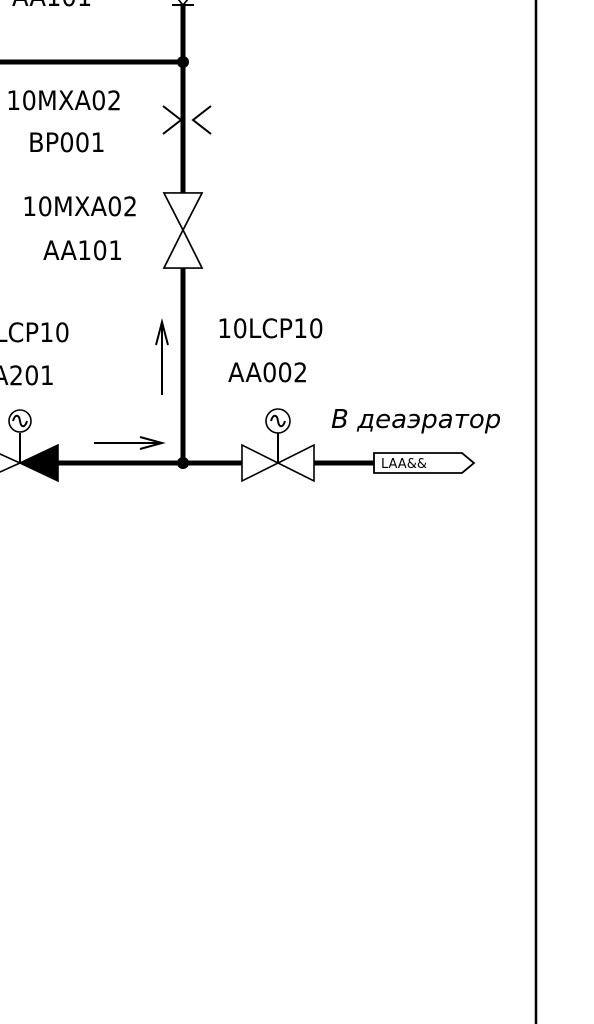  I want to click on motor-valve-right-body-left, so click(260, 463).